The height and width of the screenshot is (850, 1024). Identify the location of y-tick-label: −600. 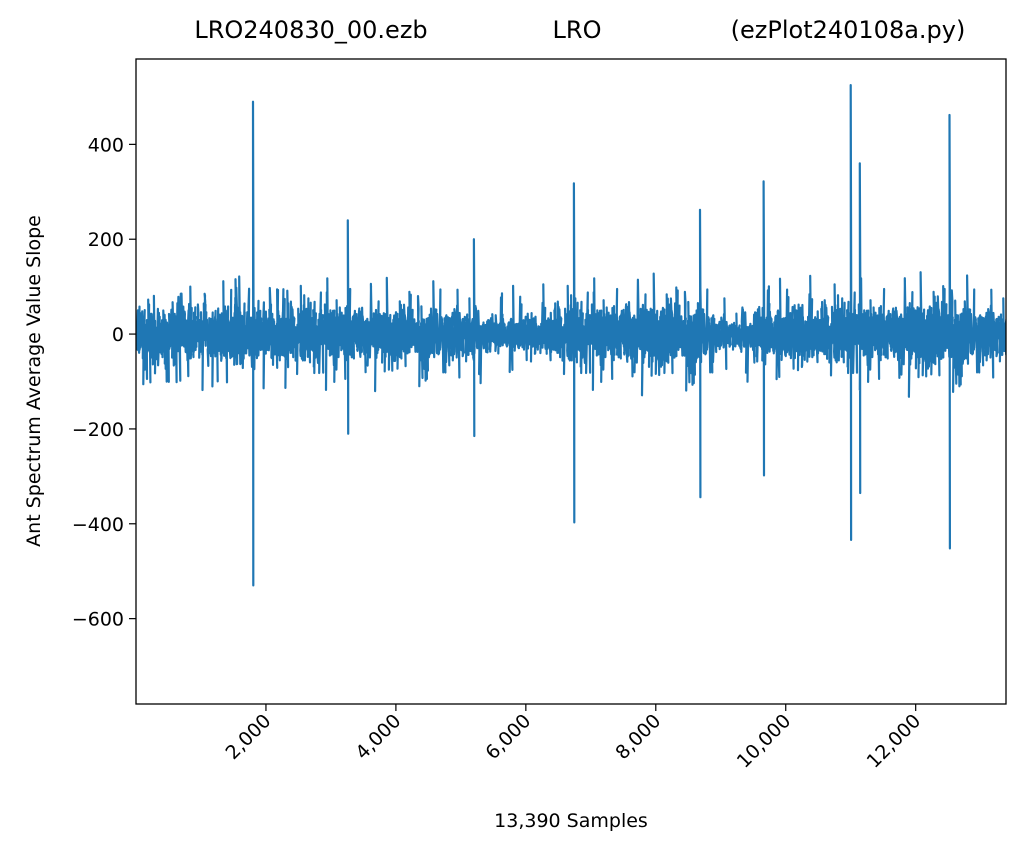
(98, 620).